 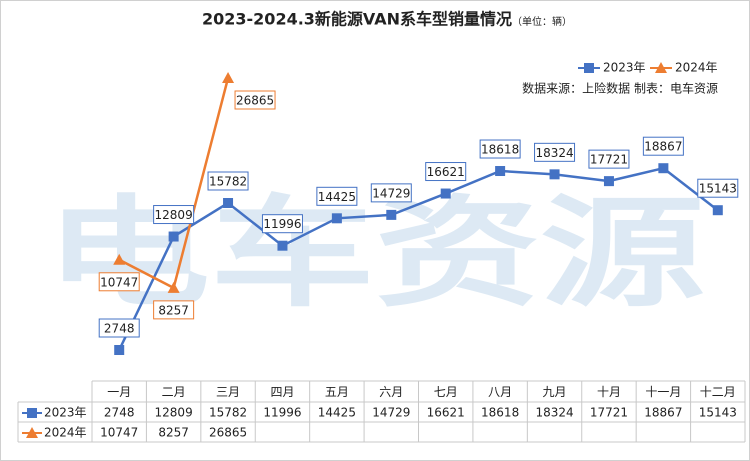 I want to click on data-label: 15143, so click(x=718, y=189).